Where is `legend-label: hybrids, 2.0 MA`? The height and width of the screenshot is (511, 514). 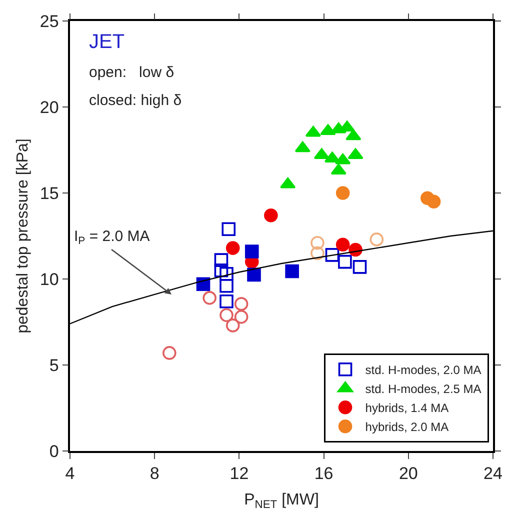 legend-label: hybrids, 2.0 MA is located at coordinates (407, 427).